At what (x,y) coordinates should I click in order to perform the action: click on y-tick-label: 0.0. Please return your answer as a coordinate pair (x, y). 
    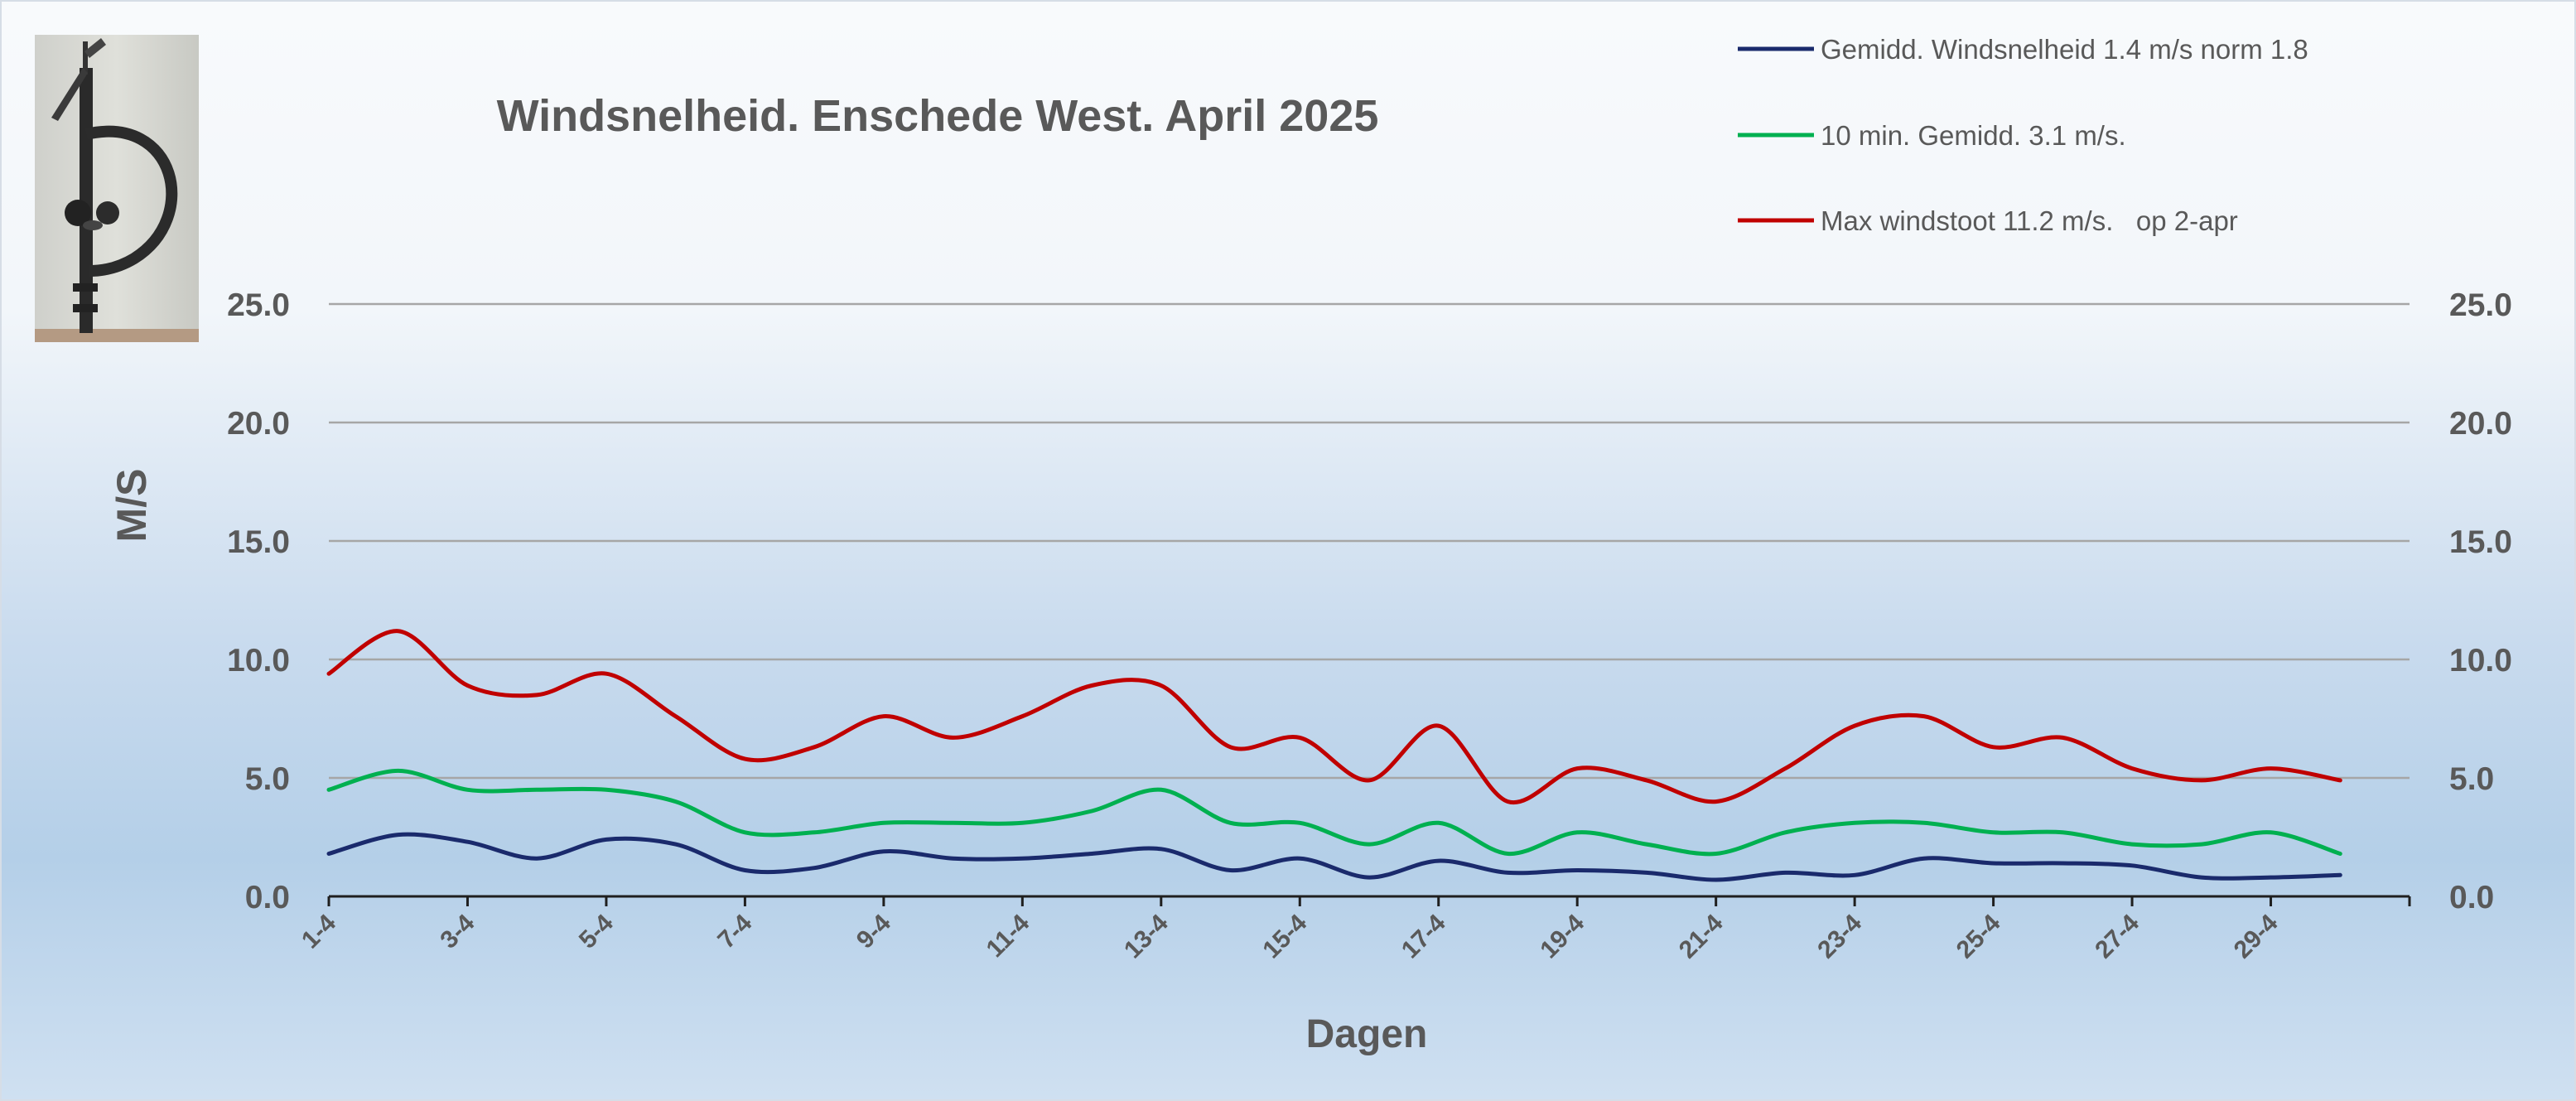
    Looking at the image, I should click on (267, 897).